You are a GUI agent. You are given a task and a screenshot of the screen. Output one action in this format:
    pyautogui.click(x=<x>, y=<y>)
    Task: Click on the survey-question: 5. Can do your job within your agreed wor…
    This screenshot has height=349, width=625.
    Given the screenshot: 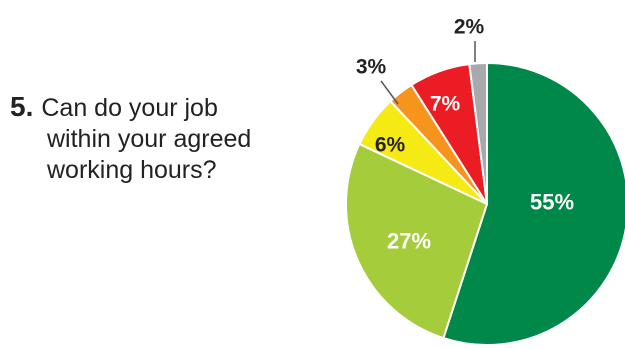 What is the action you would take?
    pyautogui.click(x=170, y=138)
    